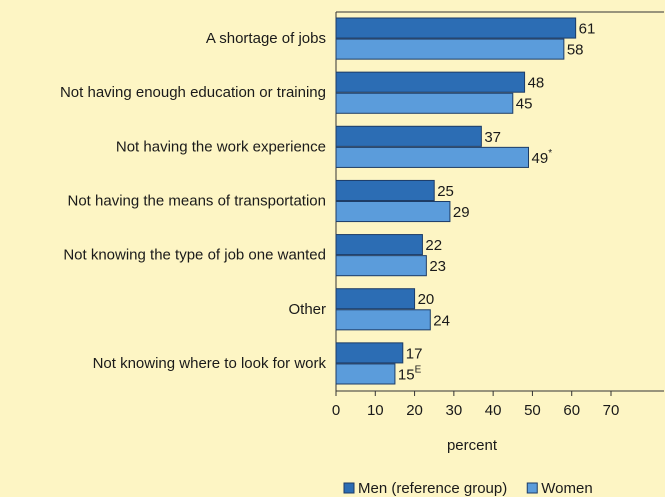 Image resolution: width=665 pixels, height=497 pixels. I want to click on data-label: 58, so click(575, 50).